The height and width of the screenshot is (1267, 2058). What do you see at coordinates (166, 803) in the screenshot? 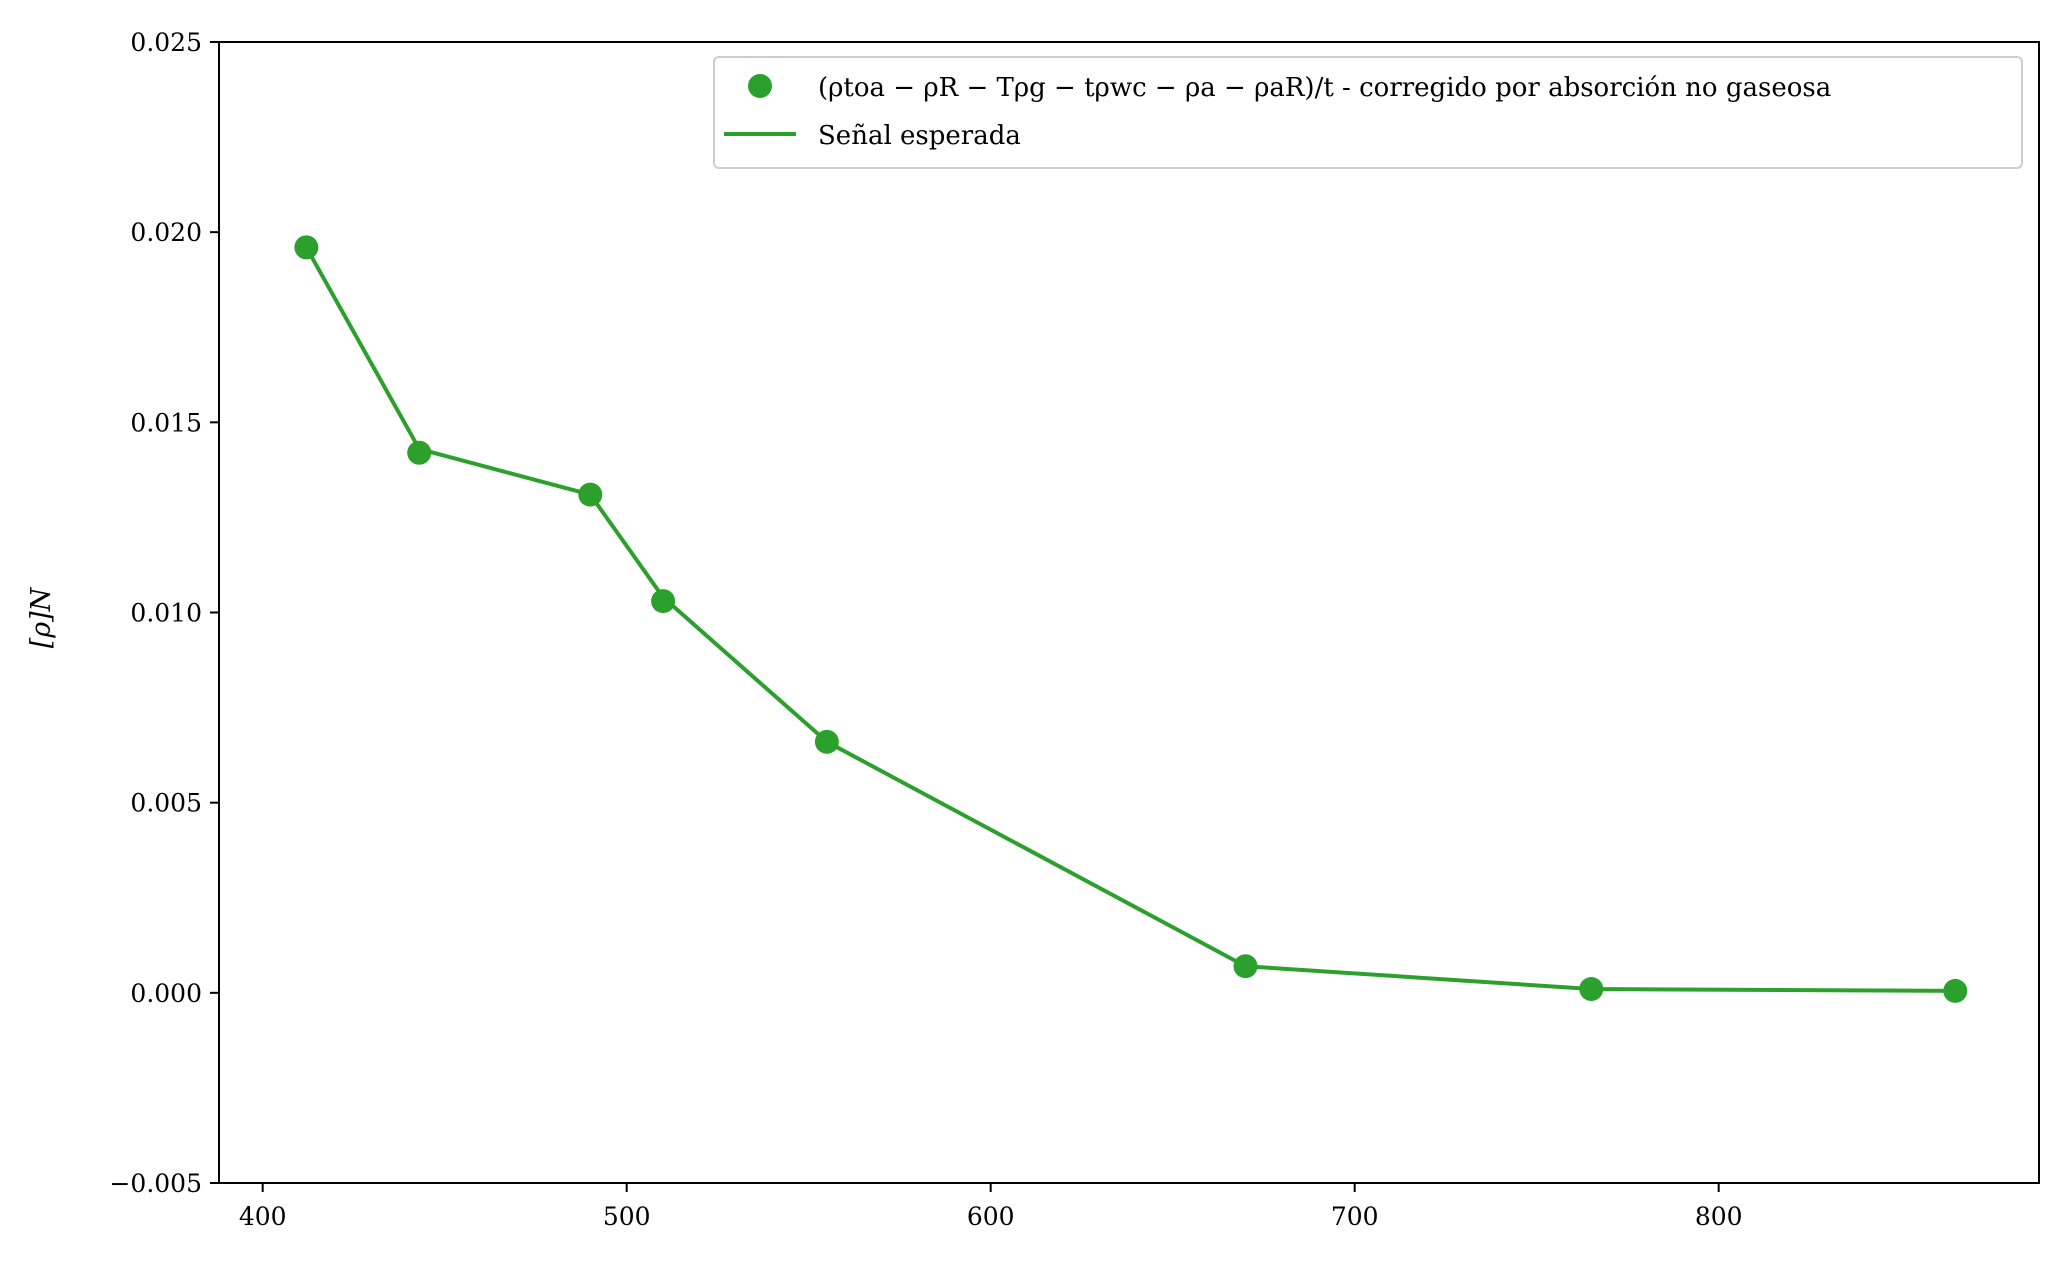
I see `y-tick-label: 0.005` at bounding box center [166, 803].